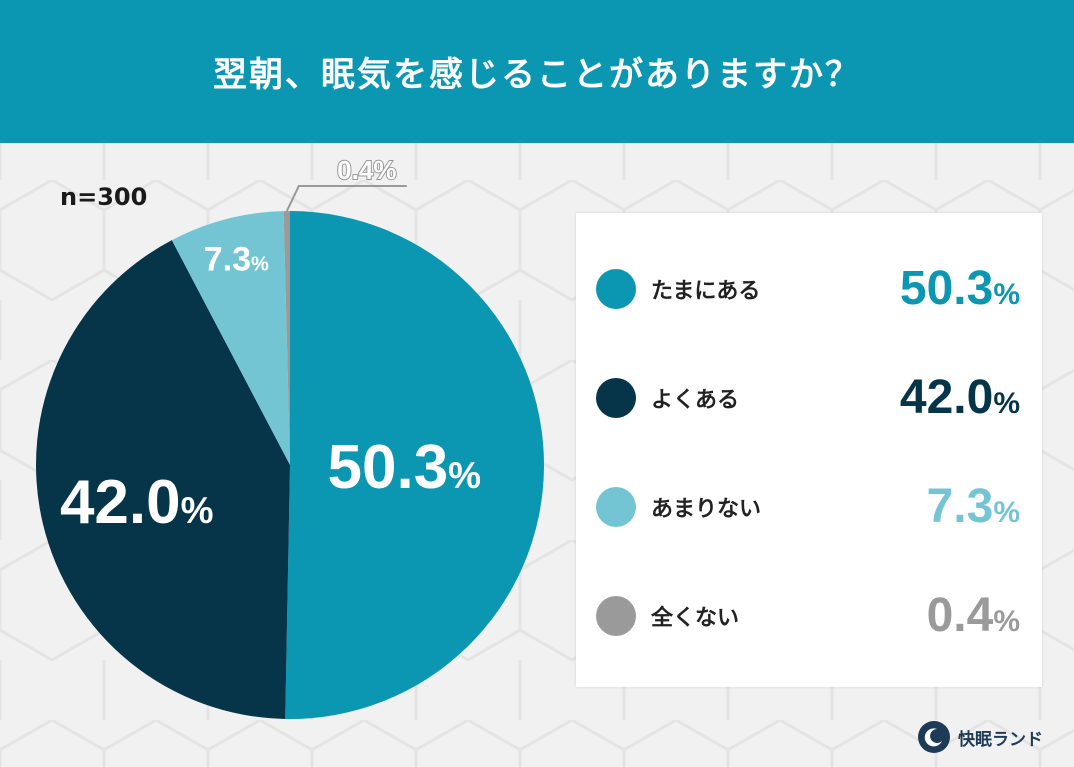  What do you see at coordinates (137, 502) in the screenshot?
I see `slice-data-label: 42.0%` at bounding box center [137, 502].